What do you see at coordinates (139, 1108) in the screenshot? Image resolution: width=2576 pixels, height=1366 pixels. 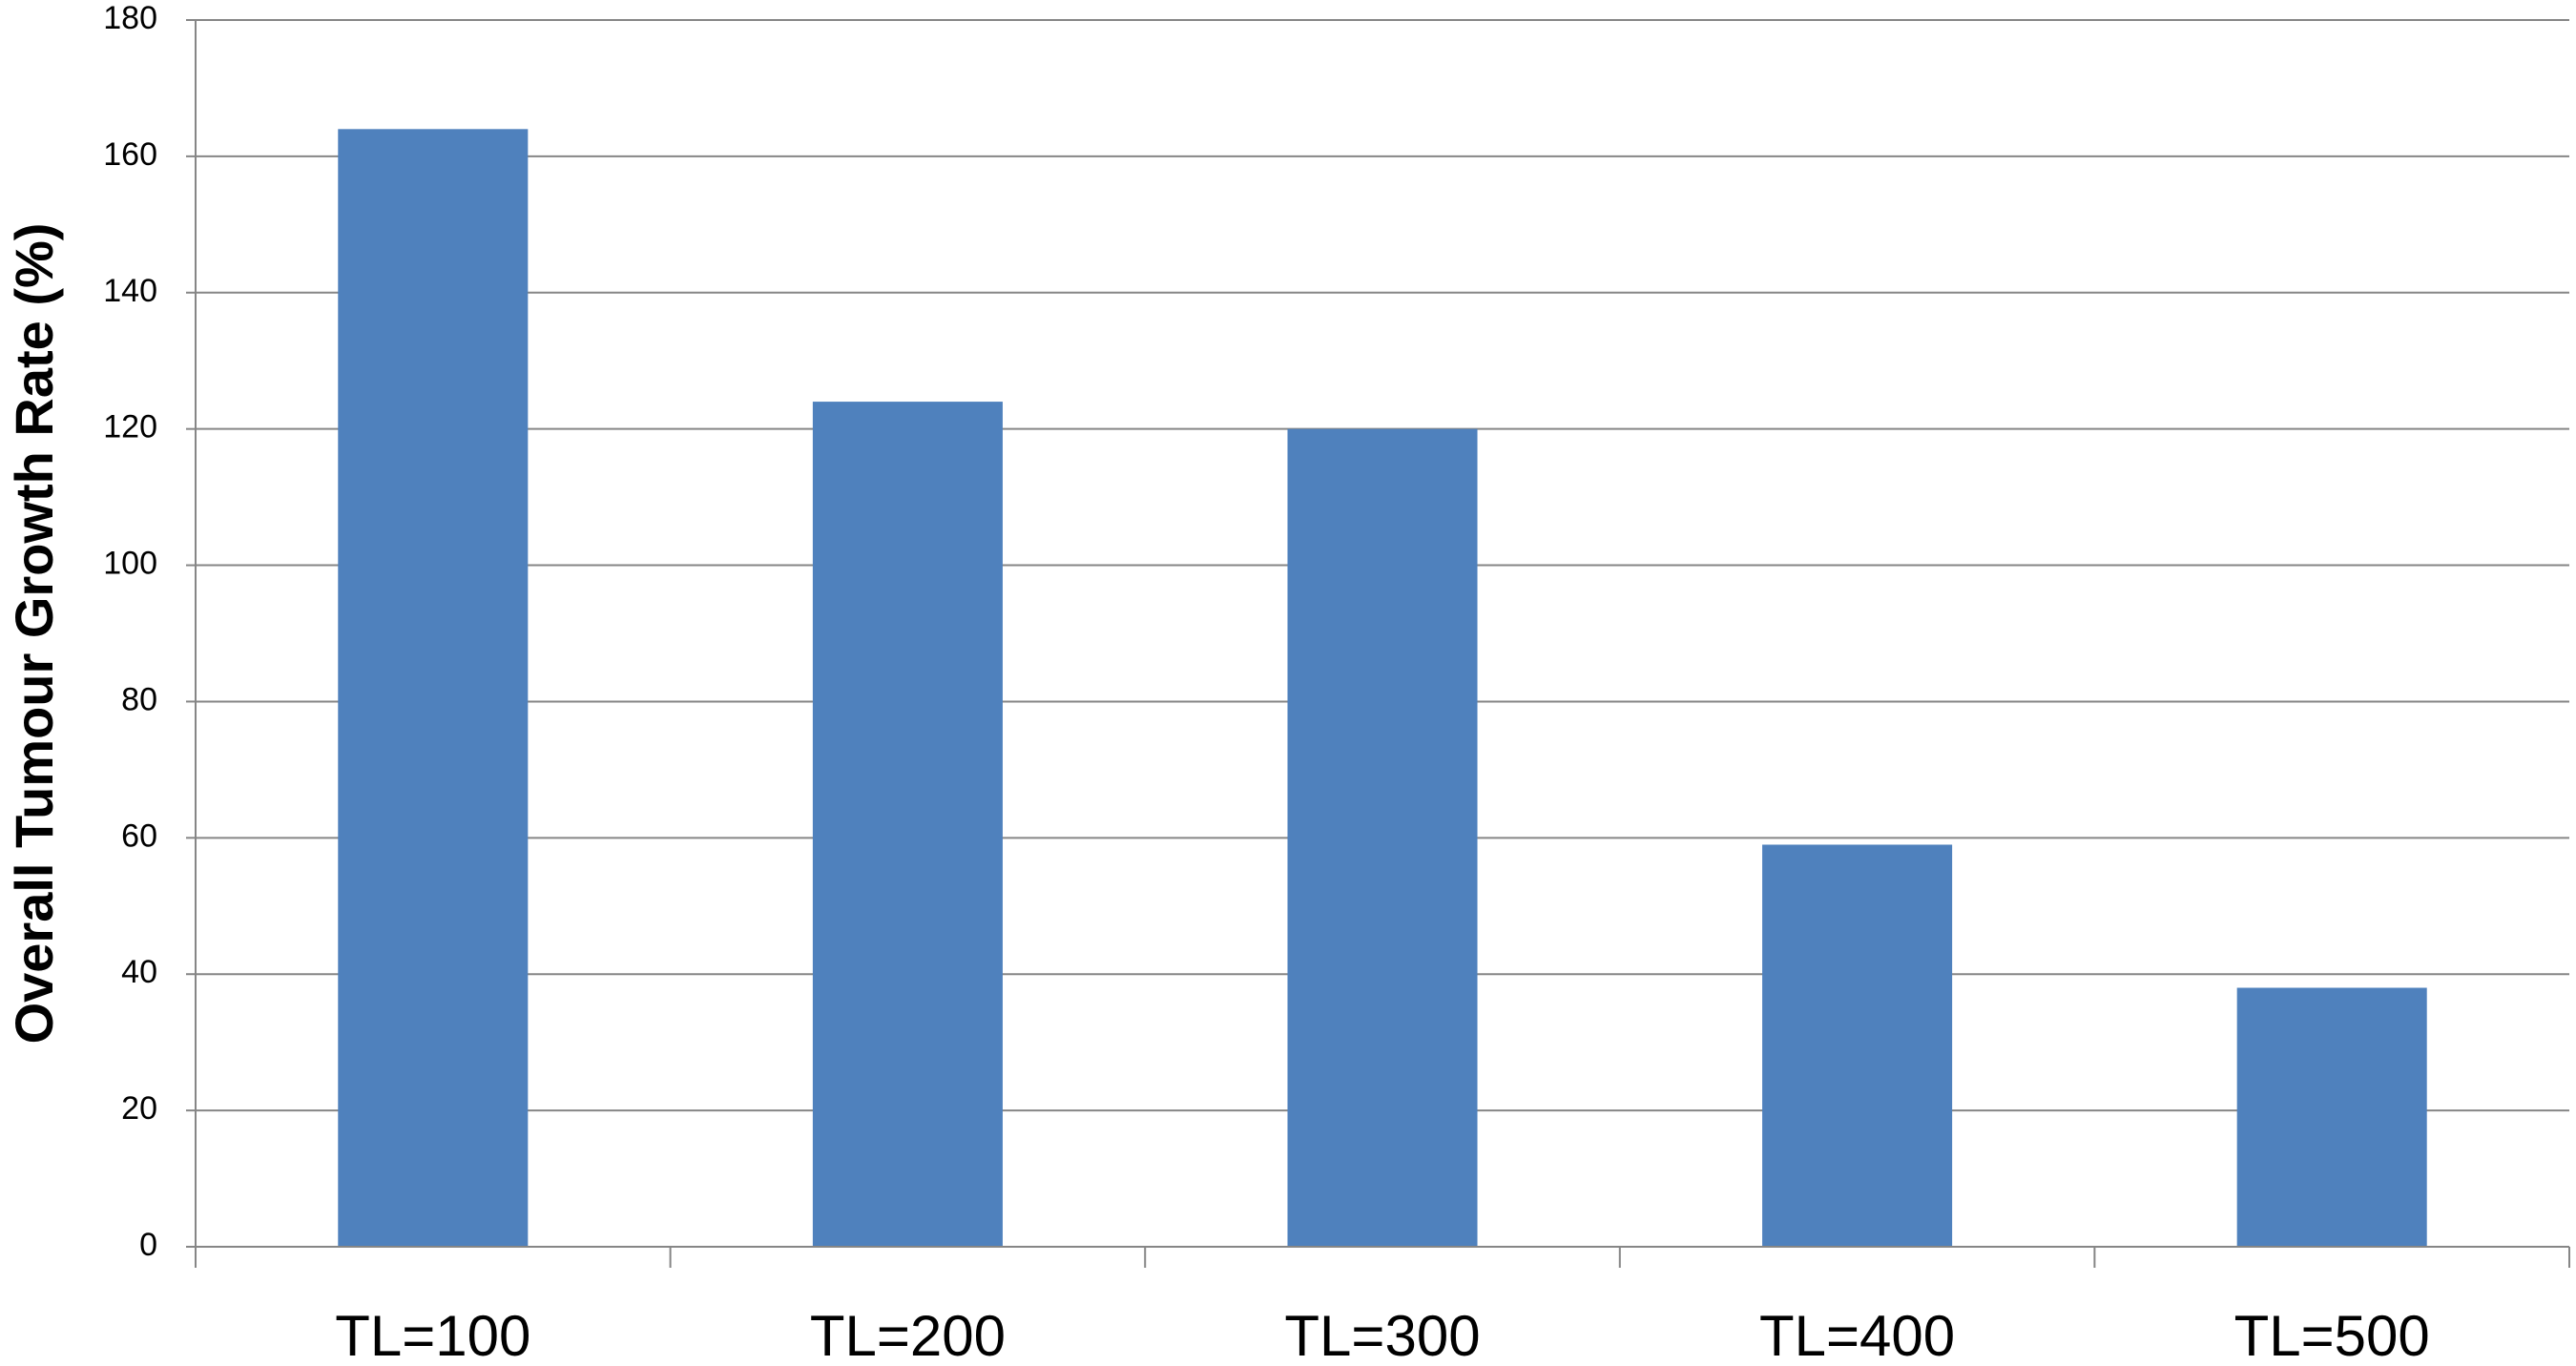 I see `y-tick-label: 20` at bounding box center [139, 1108].